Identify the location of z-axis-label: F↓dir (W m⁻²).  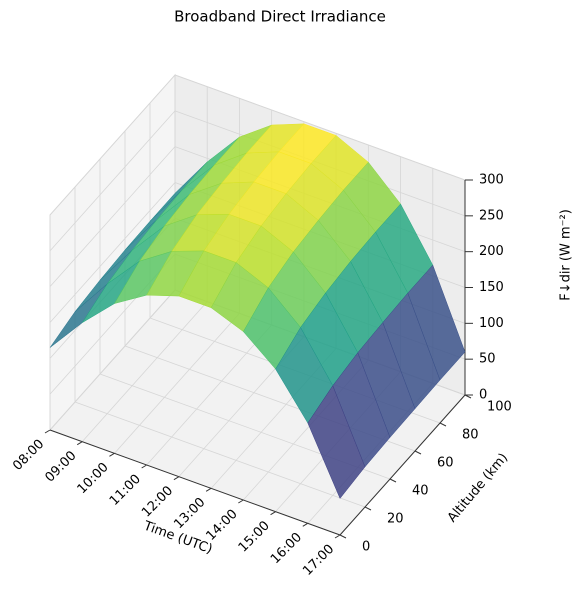
(566, 255).